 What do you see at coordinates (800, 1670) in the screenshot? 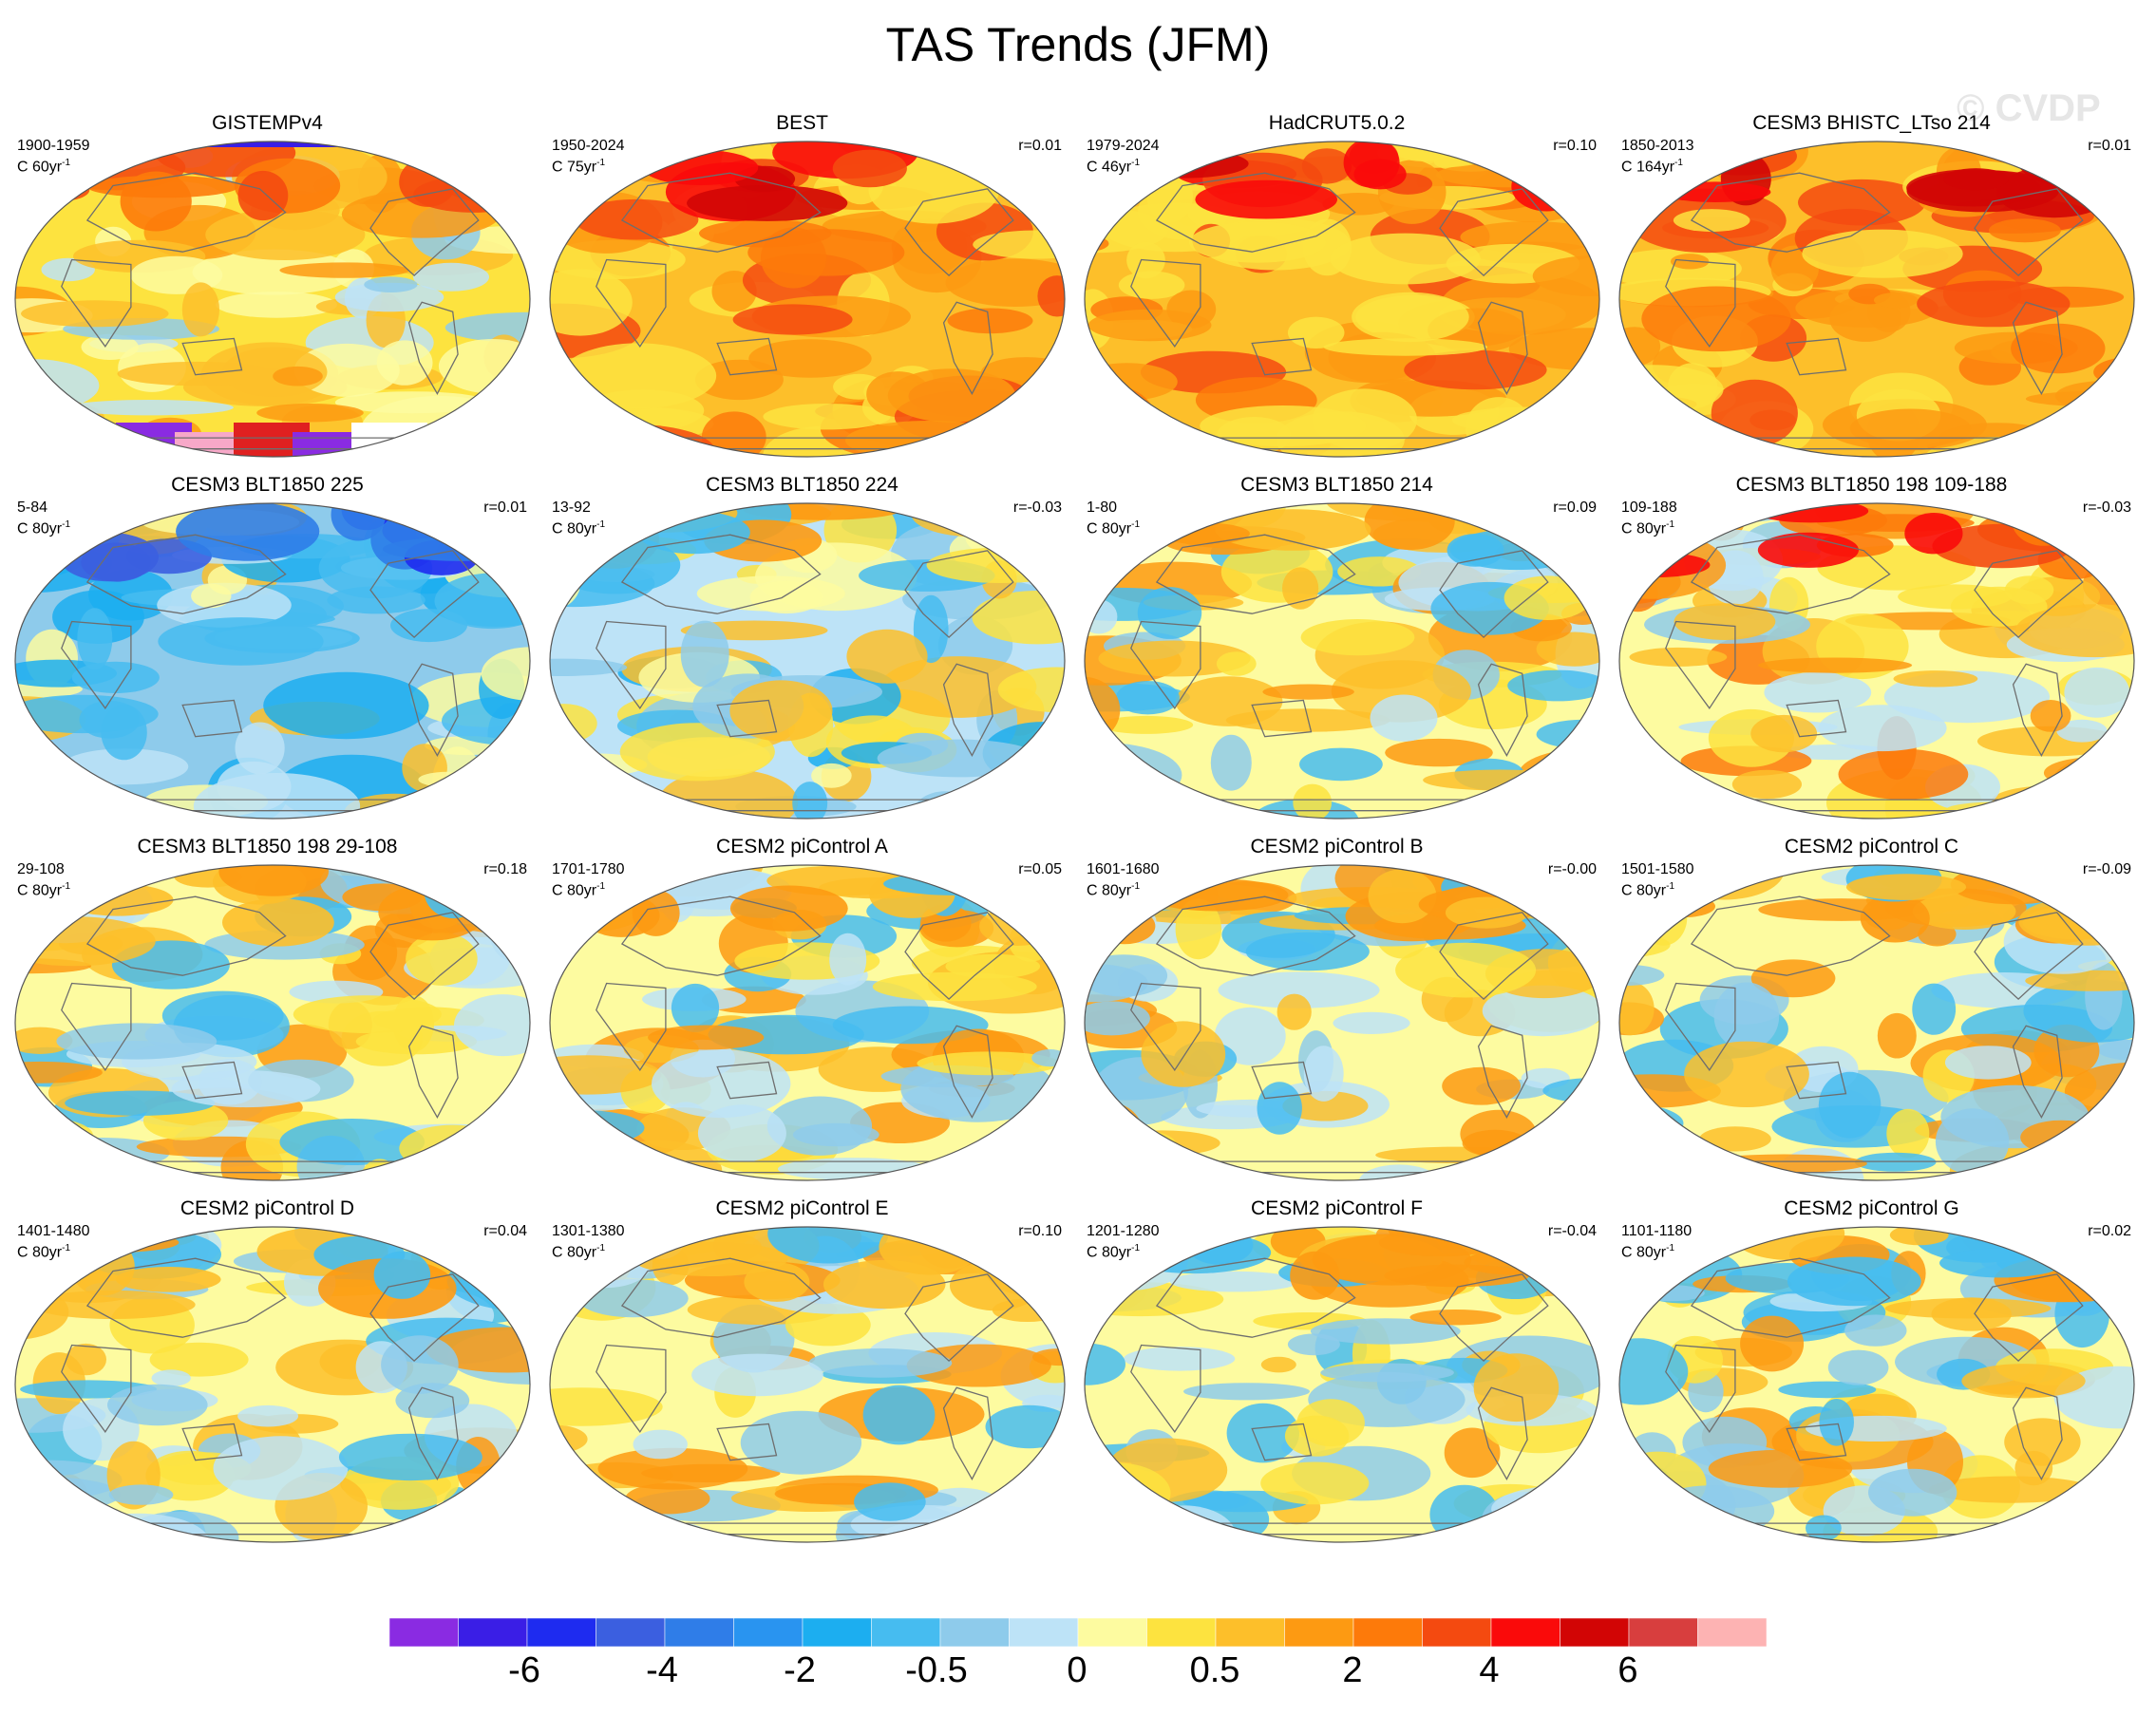
I see `colorbar-tick-label: -2` at bounding box center [800, 1670].